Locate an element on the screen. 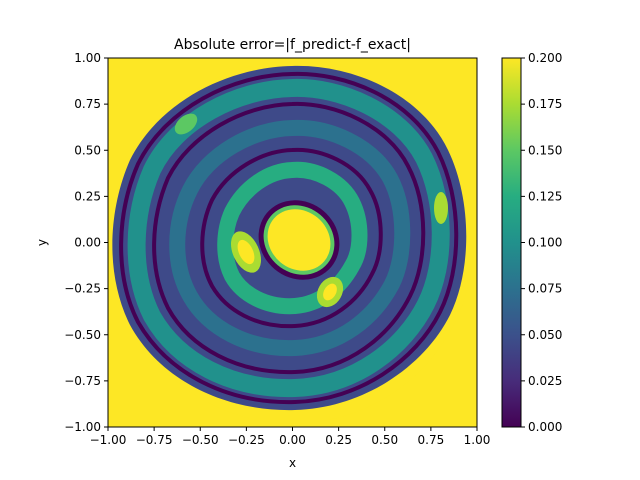 Image resolution: width=640 pixels, height=480 pixels. y-tick-label: −1.00 is located at coordinates (82, 427).